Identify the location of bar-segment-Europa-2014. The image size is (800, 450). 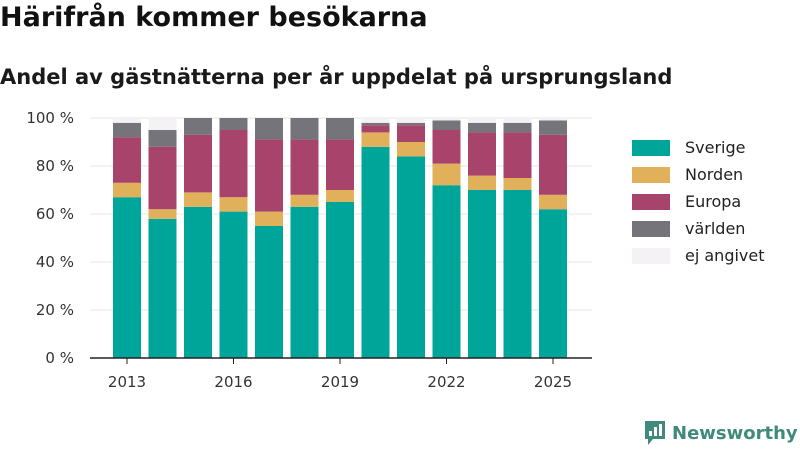
(162, 178).